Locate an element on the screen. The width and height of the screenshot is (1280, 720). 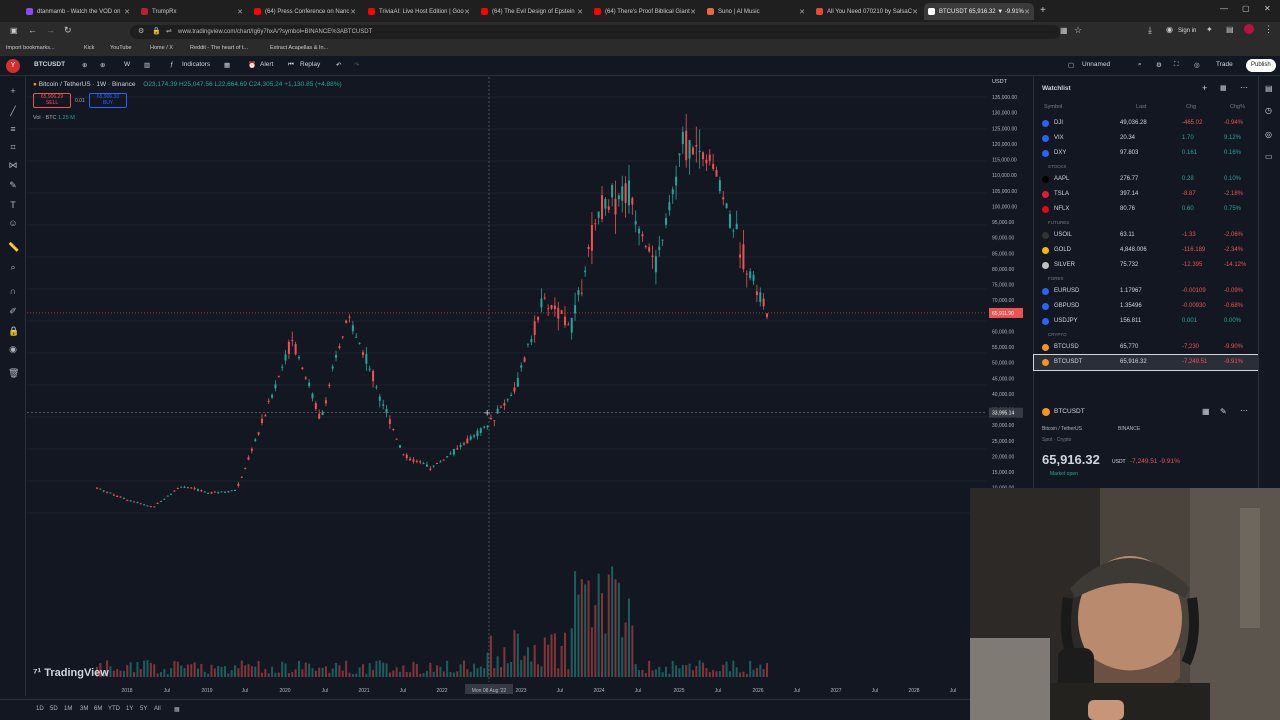
avatar is located at coordinates (1249, 29).